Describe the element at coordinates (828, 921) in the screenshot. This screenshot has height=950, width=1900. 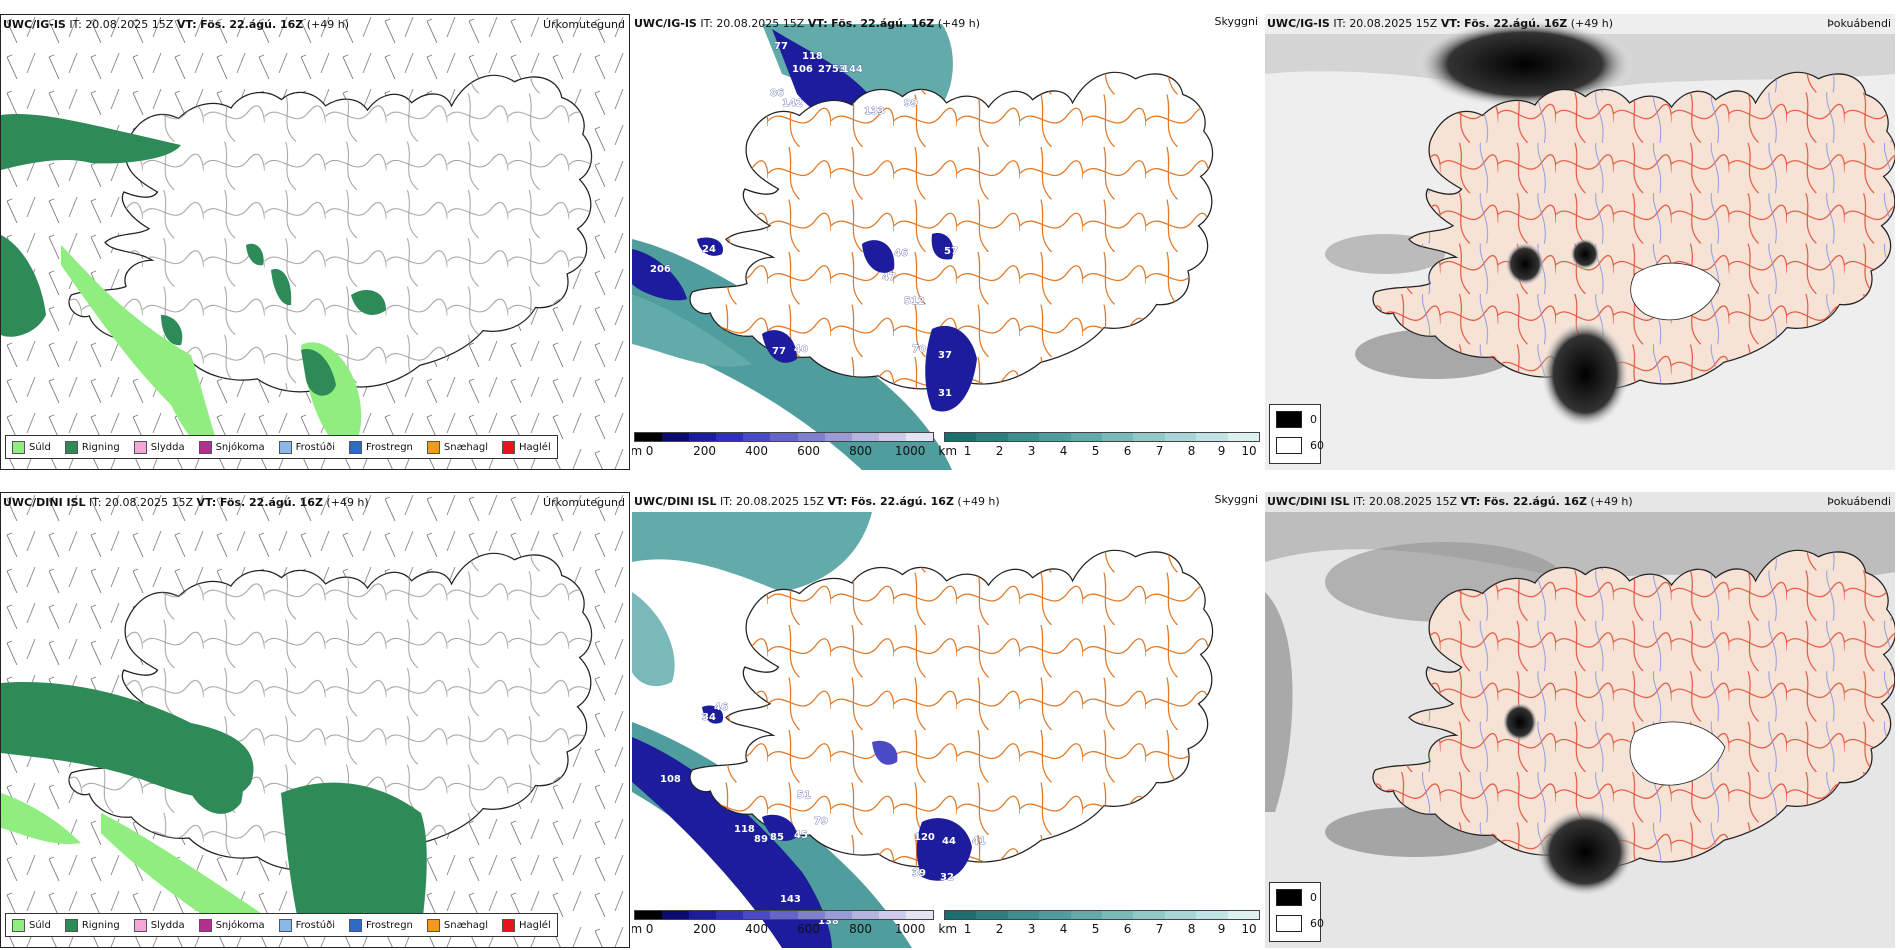
I see `svg-text: 138` at that location.